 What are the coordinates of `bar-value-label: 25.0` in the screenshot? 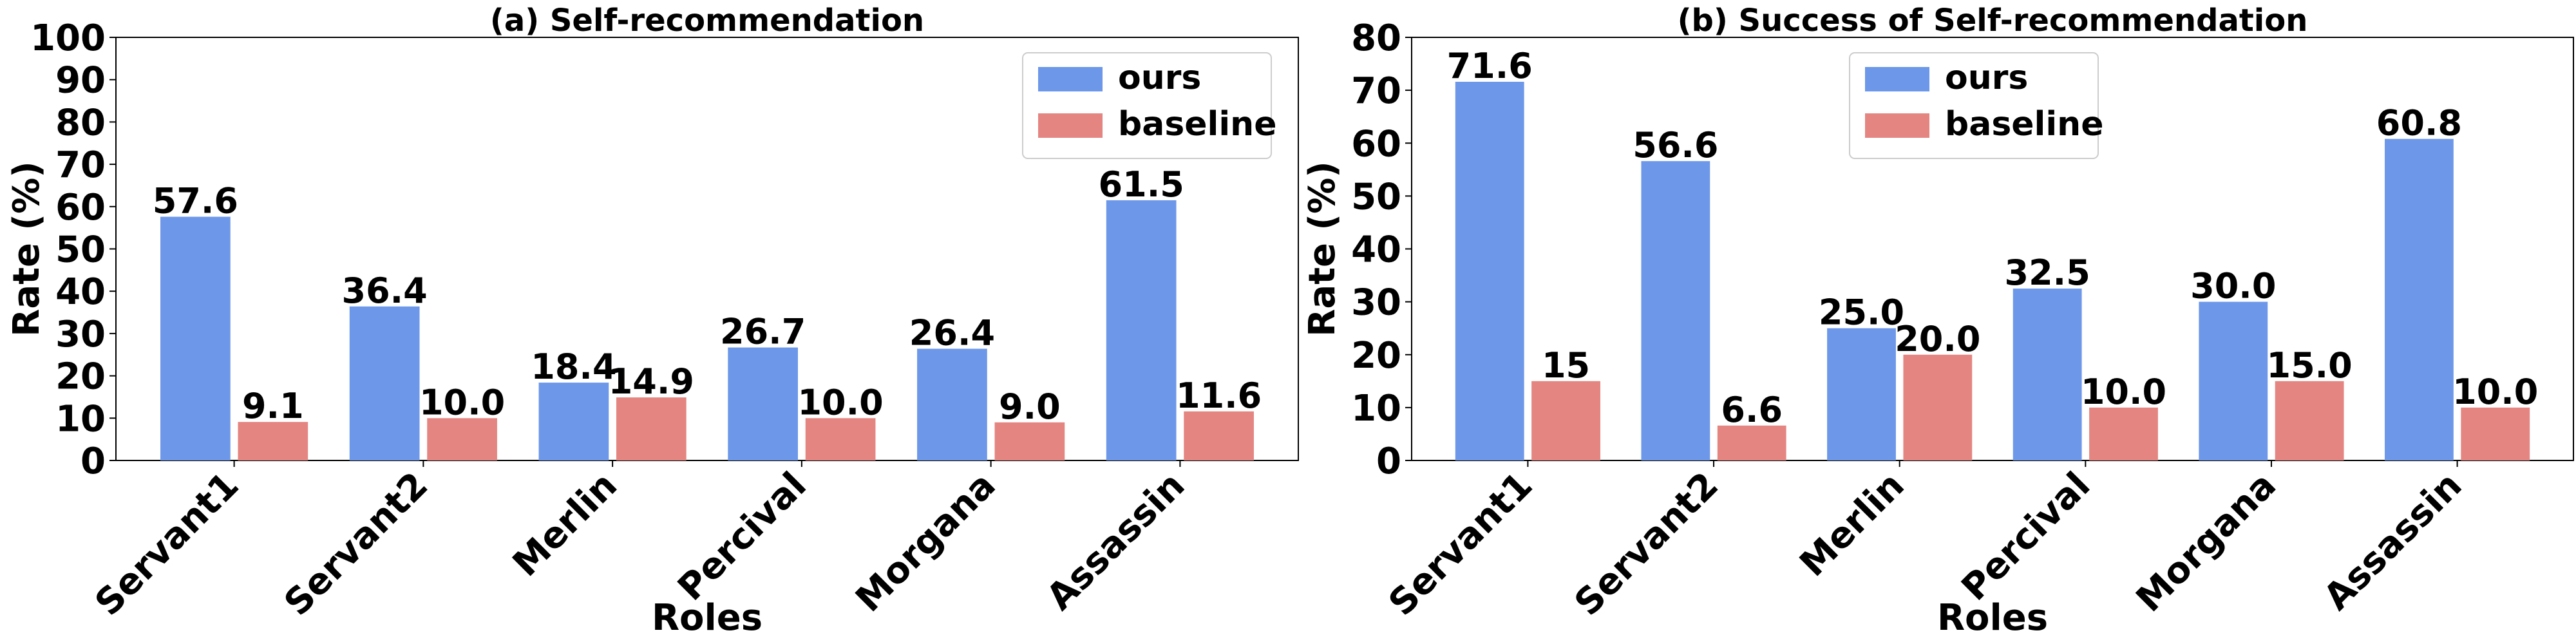 It's located at (1861, 312).